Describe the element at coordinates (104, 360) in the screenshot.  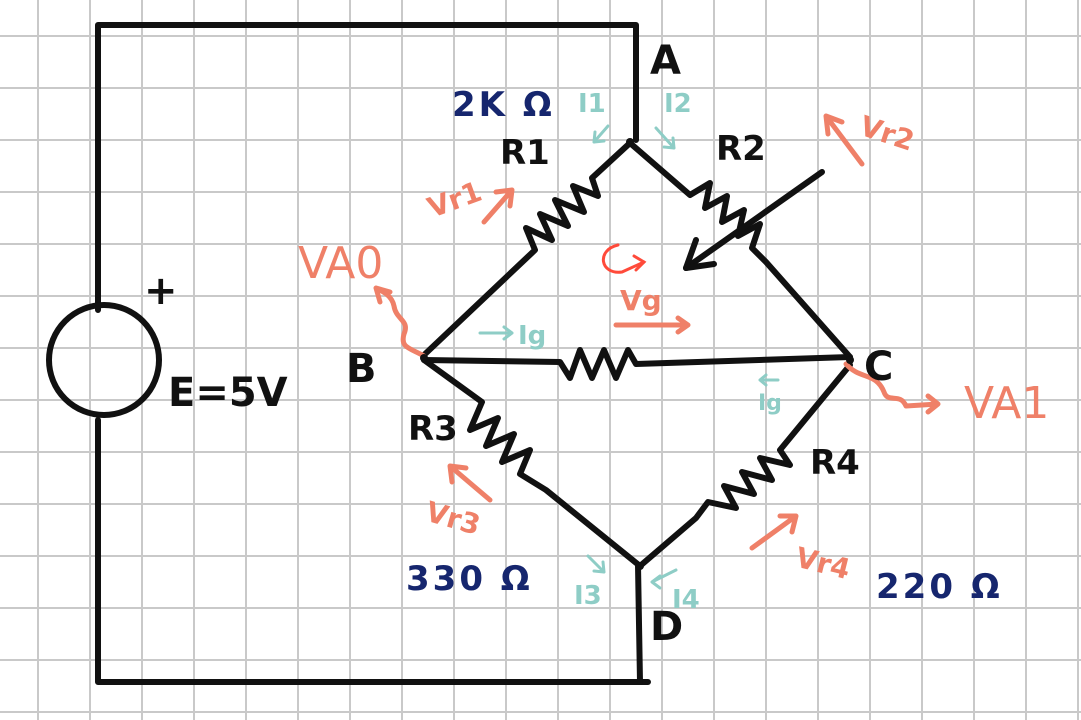
I see `voltage-source-icon` at that location.